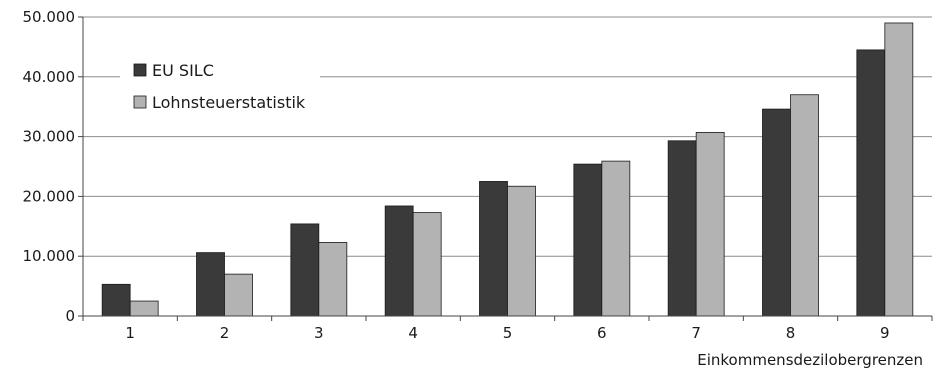 This screenshot has height=373, width=943. What do you see at coordinates (229, 102) in the screenshot?
I see `legend-label-lohnsteuerstatistik: Lohnsteuerstatistik` at bounding box center [229, 102].